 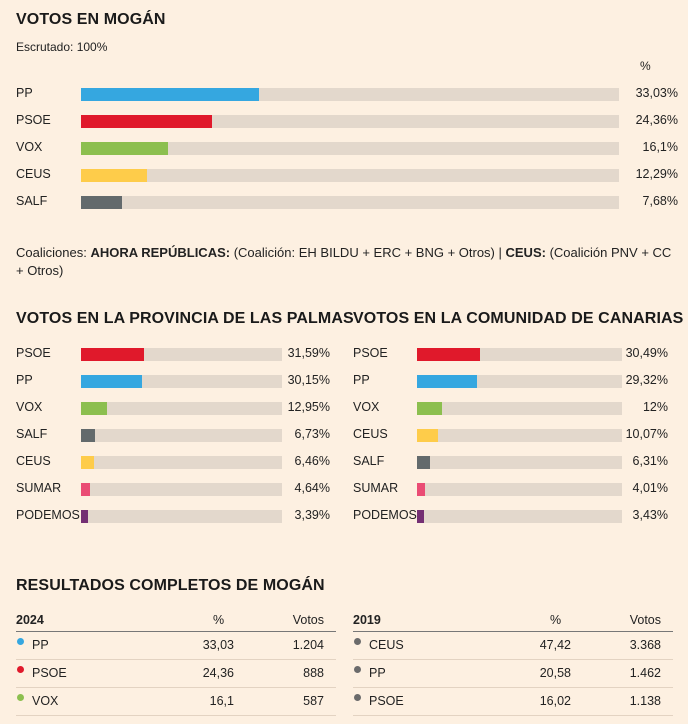 I want to click on bar-row-podemos: PODEMOS 3,39%, so click(x=173, y=515).